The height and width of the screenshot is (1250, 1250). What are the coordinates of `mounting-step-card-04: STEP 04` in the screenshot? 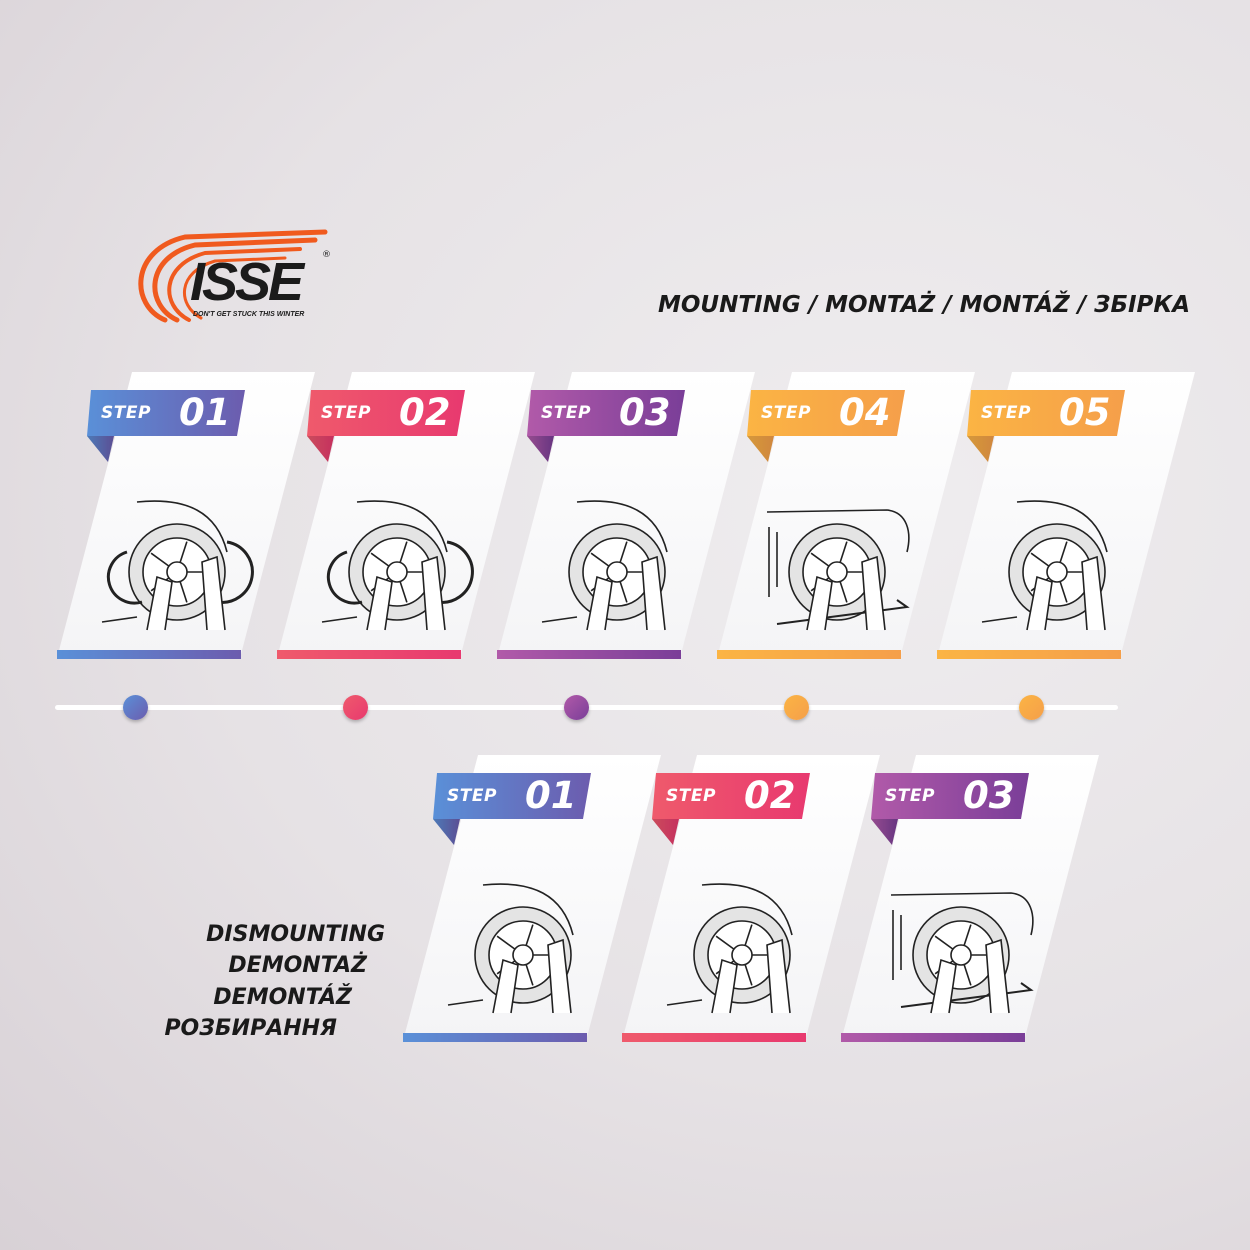 It's located at (847, 517).